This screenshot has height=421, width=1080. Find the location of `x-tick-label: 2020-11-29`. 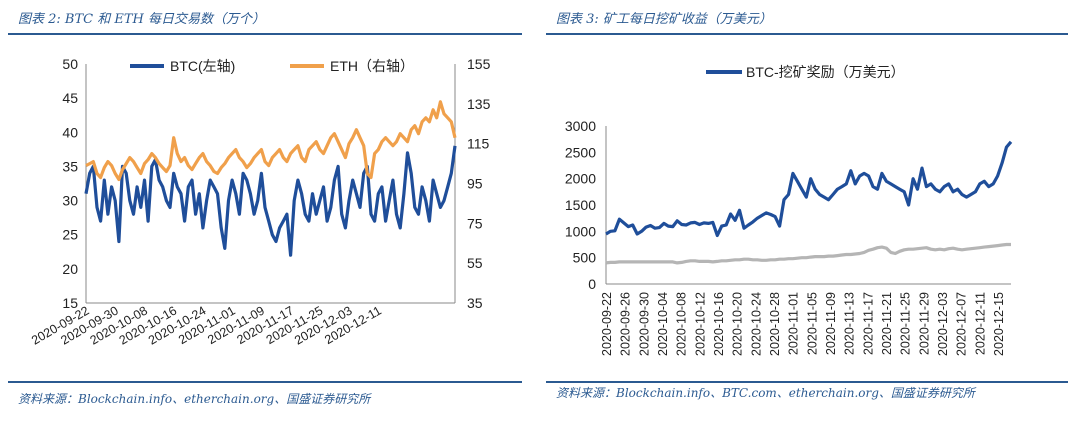

x-tick-label: 2020-11-29 is located at coordinates (924, 323).